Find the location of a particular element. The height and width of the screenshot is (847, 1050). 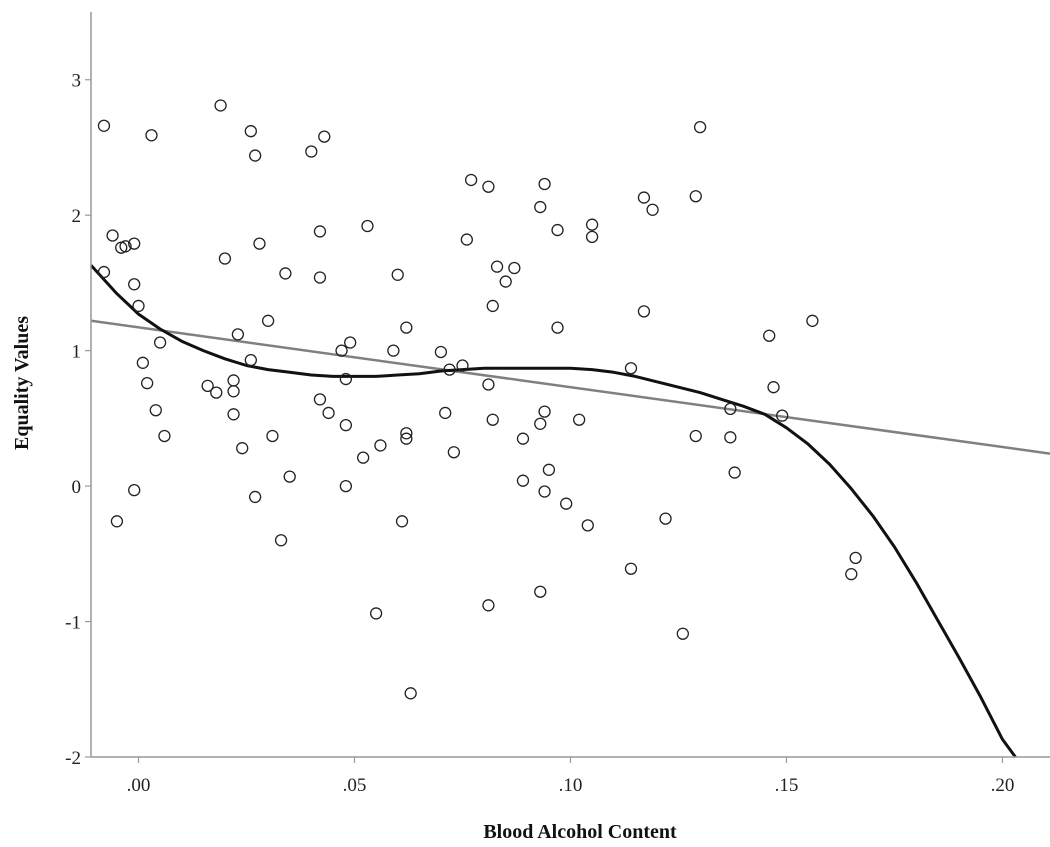

x-tick-label: .10 is located at coordinates (571, 785).